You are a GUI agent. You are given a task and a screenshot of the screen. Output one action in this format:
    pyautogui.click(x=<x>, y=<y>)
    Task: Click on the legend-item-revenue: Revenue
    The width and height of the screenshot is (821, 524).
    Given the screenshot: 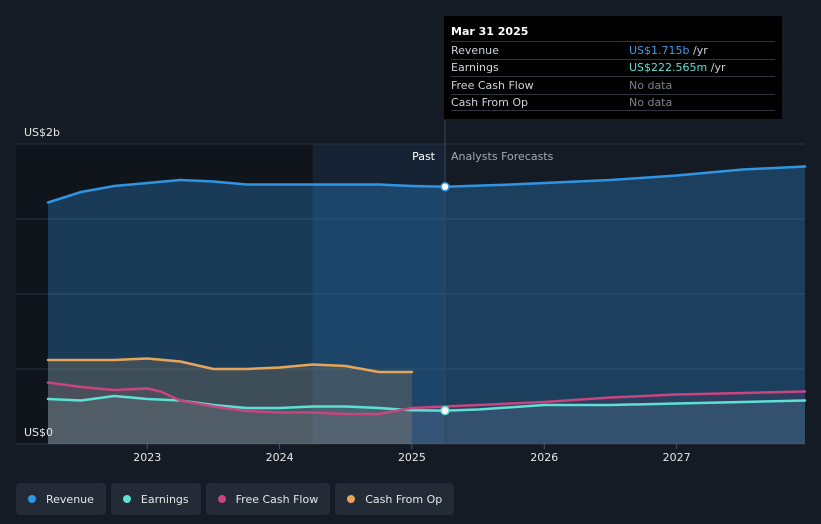 What is the action you would take?
    pyautogui.click(x=61, y=499)
    